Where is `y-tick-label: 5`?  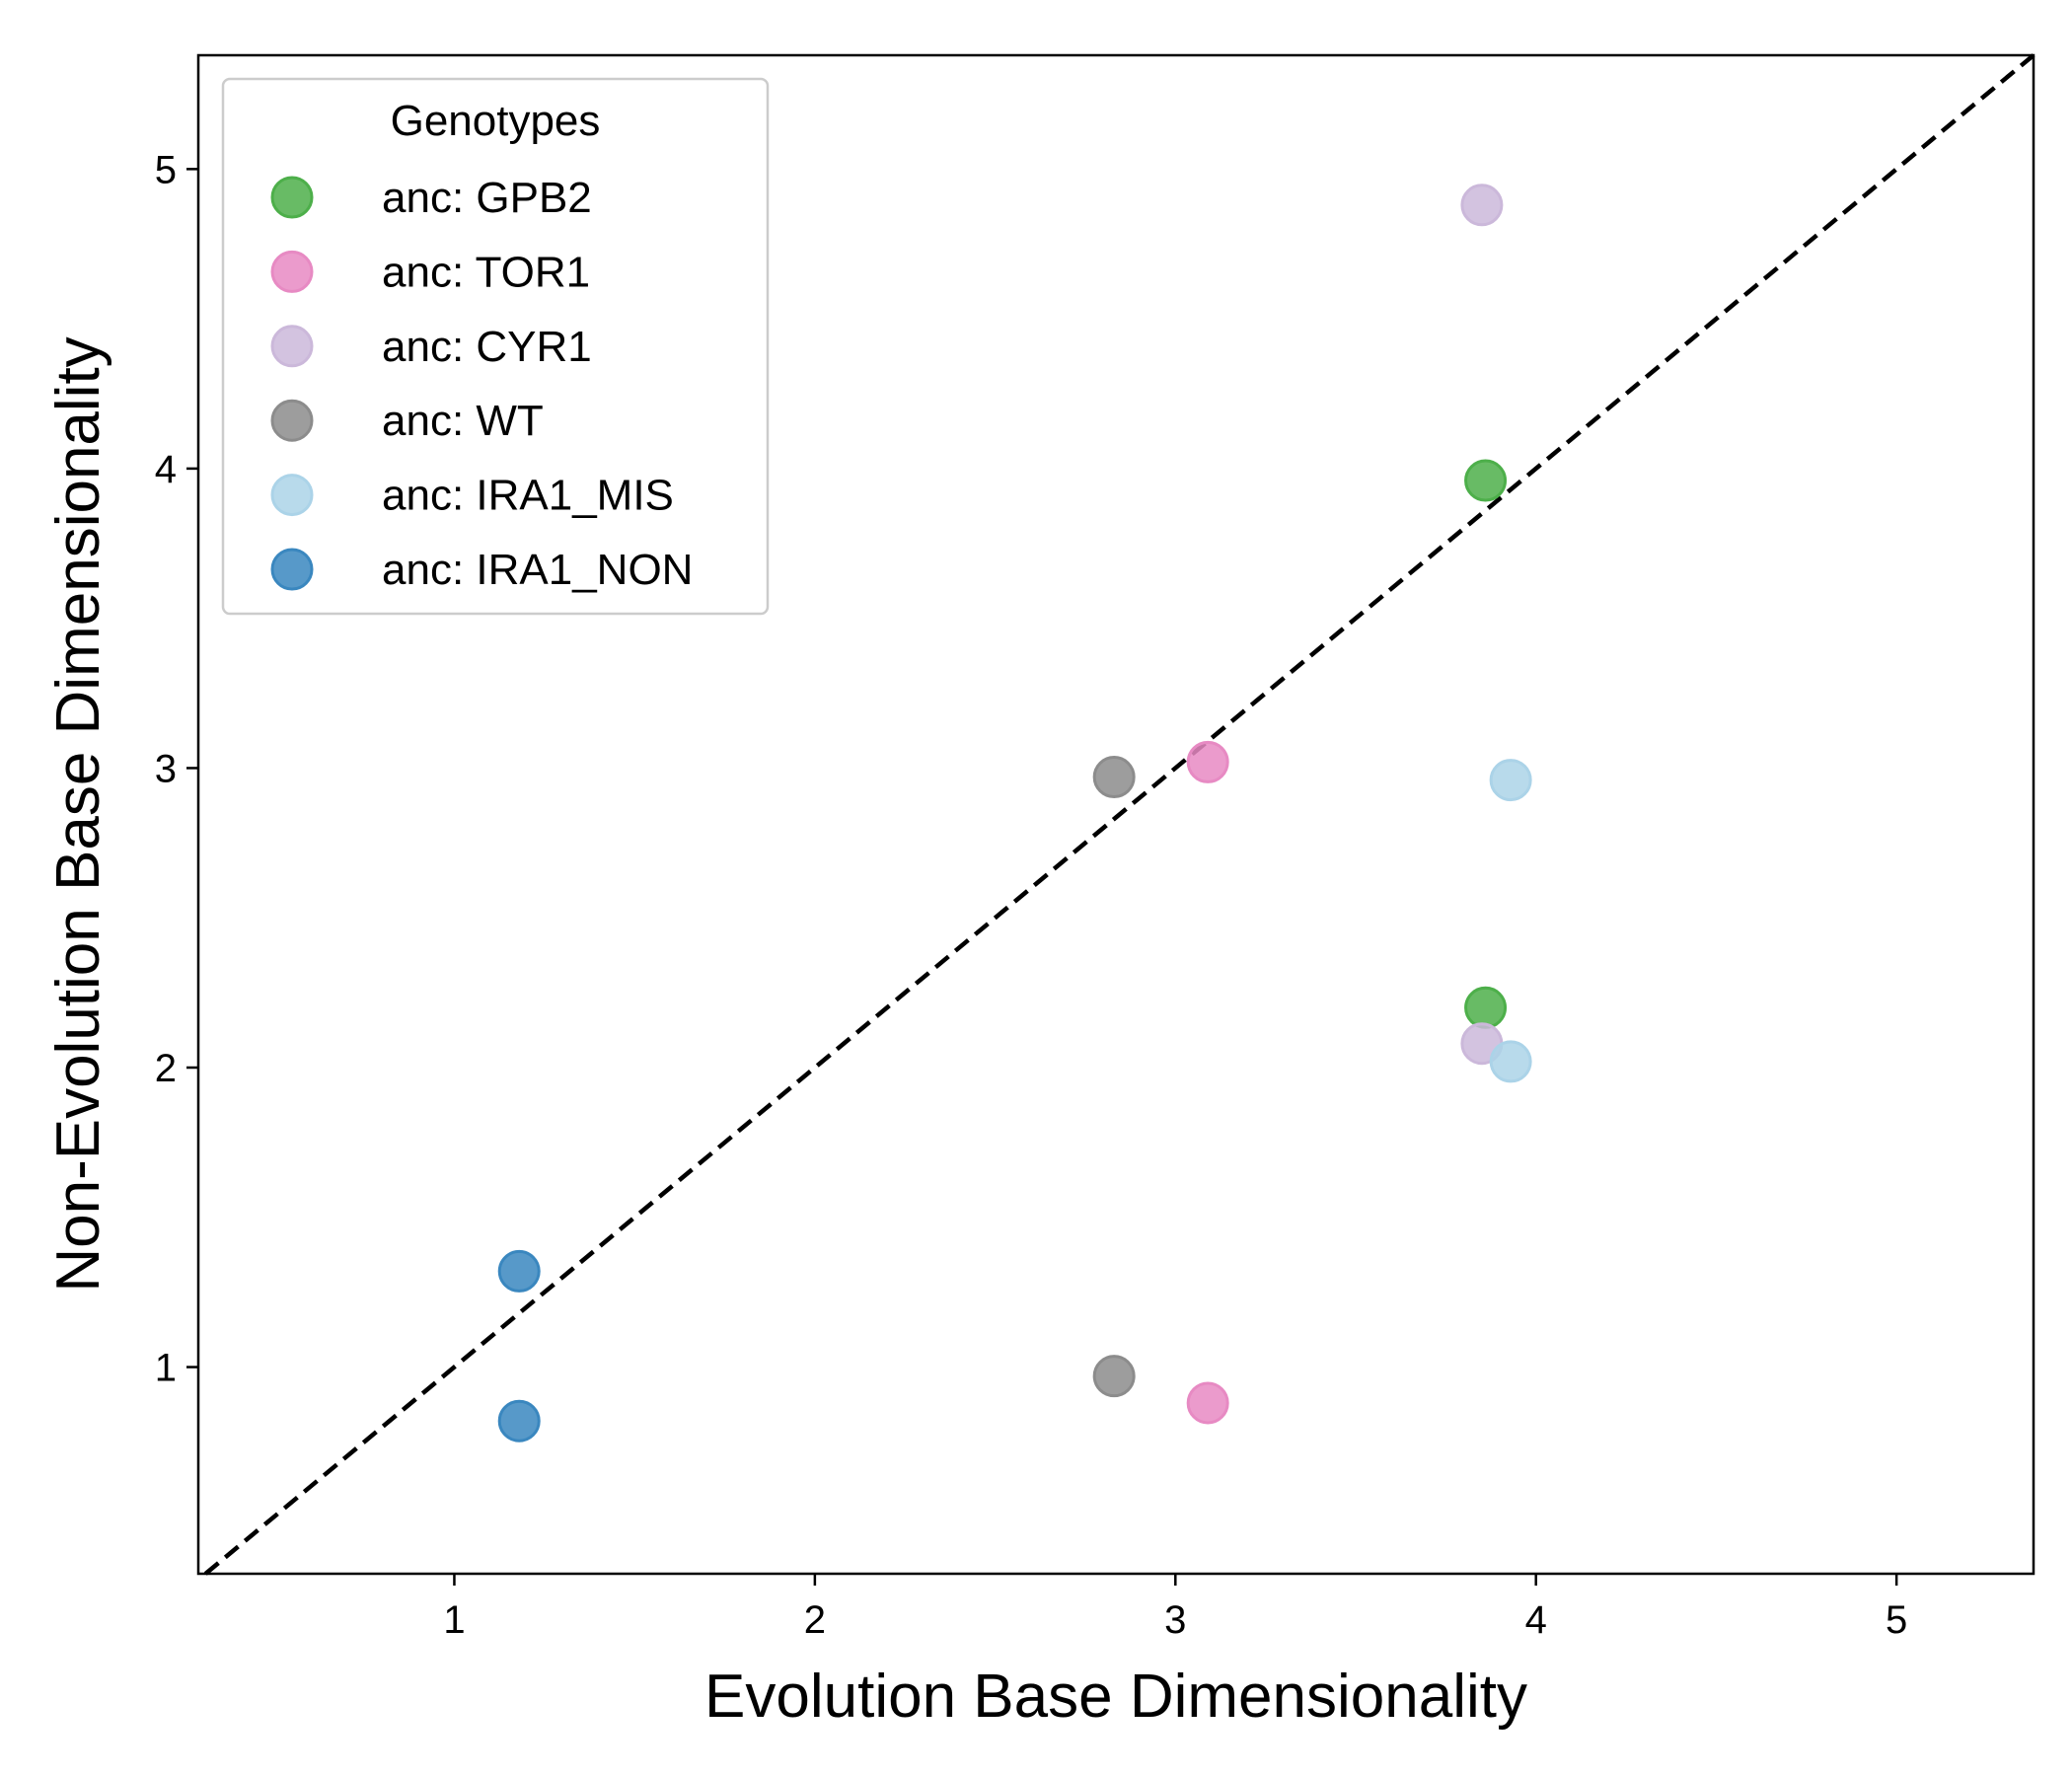 y-tick-label: 5 is located at coordinates (166, 169).